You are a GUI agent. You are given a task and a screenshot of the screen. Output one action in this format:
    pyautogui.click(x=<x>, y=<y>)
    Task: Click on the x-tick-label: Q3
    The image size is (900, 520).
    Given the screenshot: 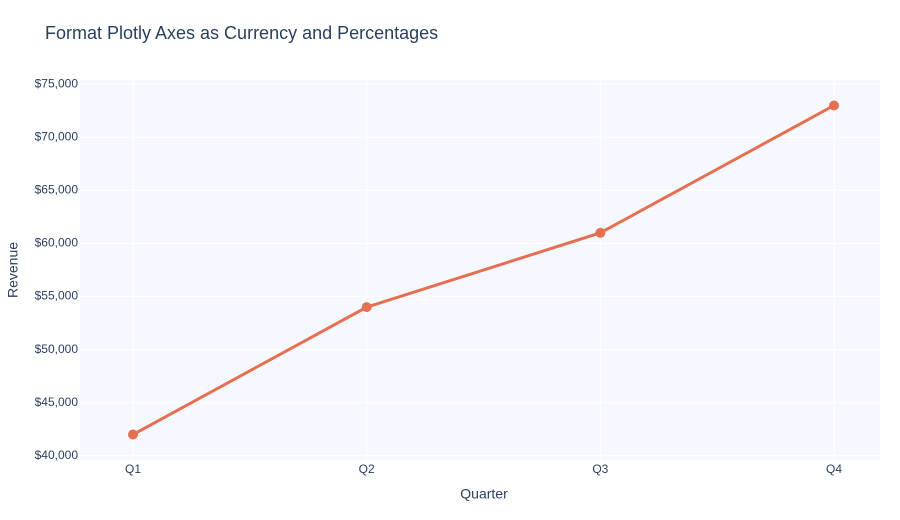 What is the action you would take?
    pyautogui.click(x=600, y=469)
    